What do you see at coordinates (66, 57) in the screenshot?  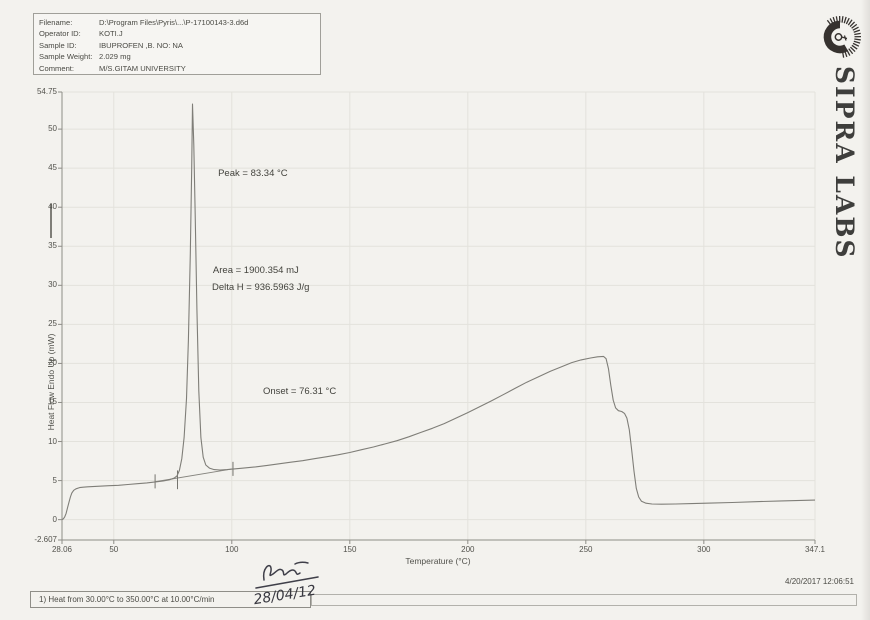 I see `field-label: Sample Weight:` at bounding box center [66, 57].